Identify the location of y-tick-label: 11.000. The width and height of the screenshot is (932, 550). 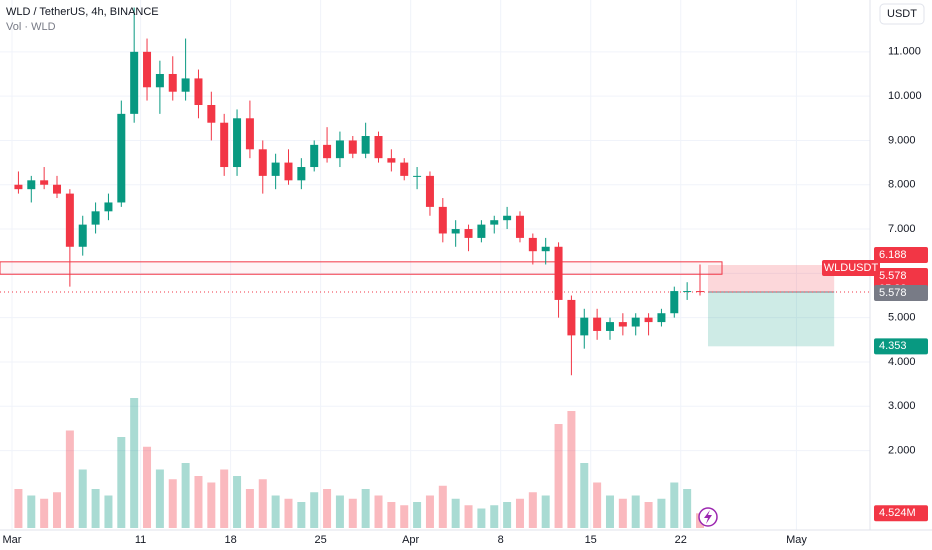
(904, 52).